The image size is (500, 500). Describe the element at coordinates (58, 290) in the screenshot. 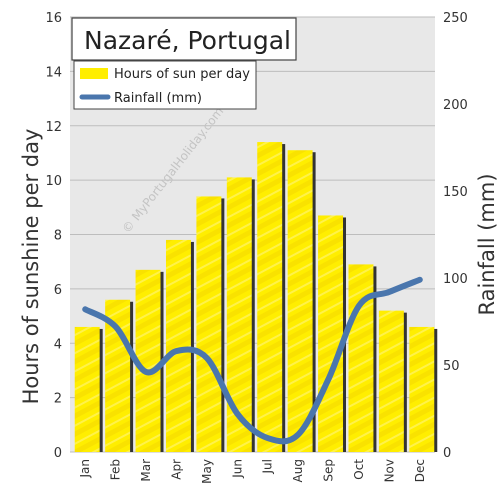

I see `left-tick-3: 6` at that location.